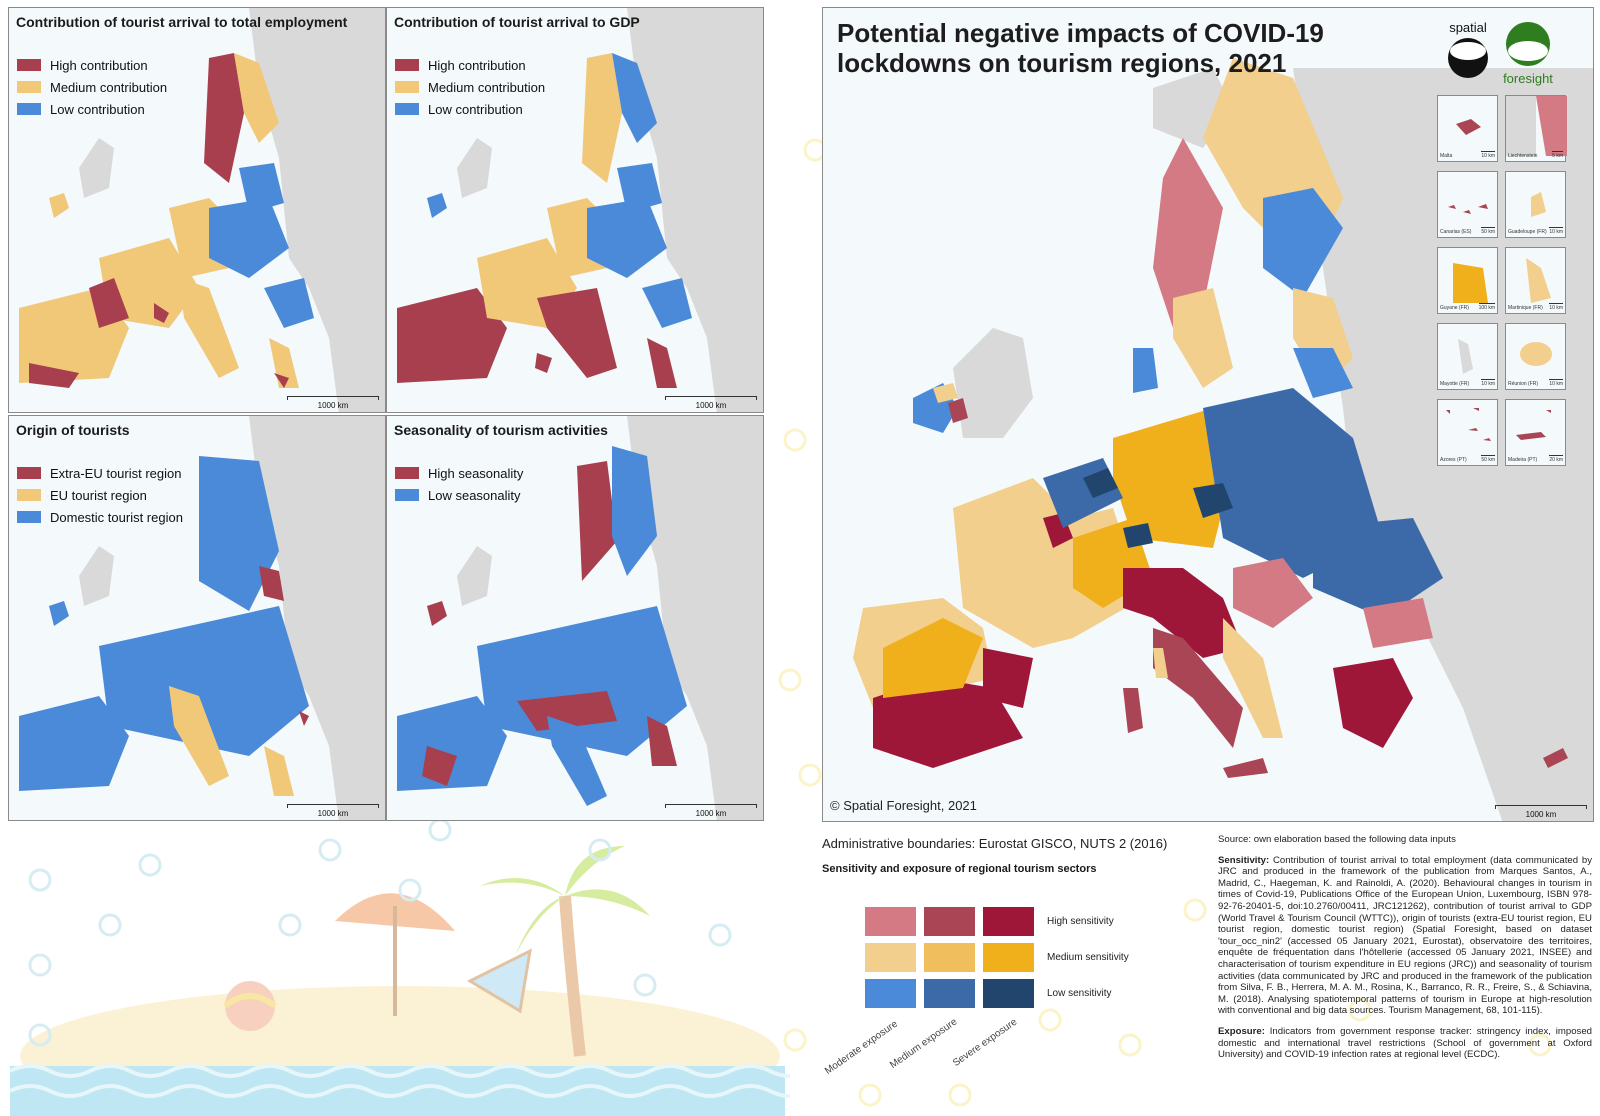 The image size is (1600, 1116). I want to click on inset-canarias: Canarias (ES) 50 km, so click(1467, 204).